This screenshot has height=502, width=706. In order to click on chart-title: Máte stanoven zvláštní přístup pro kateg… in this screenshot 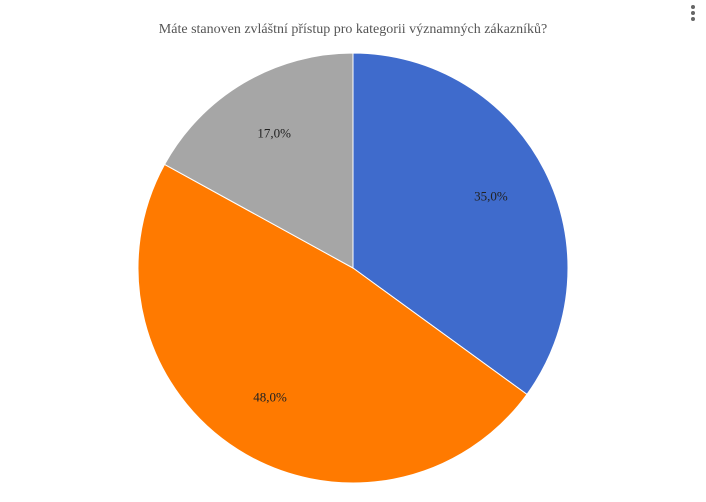, I will do `click(353, 29)`.